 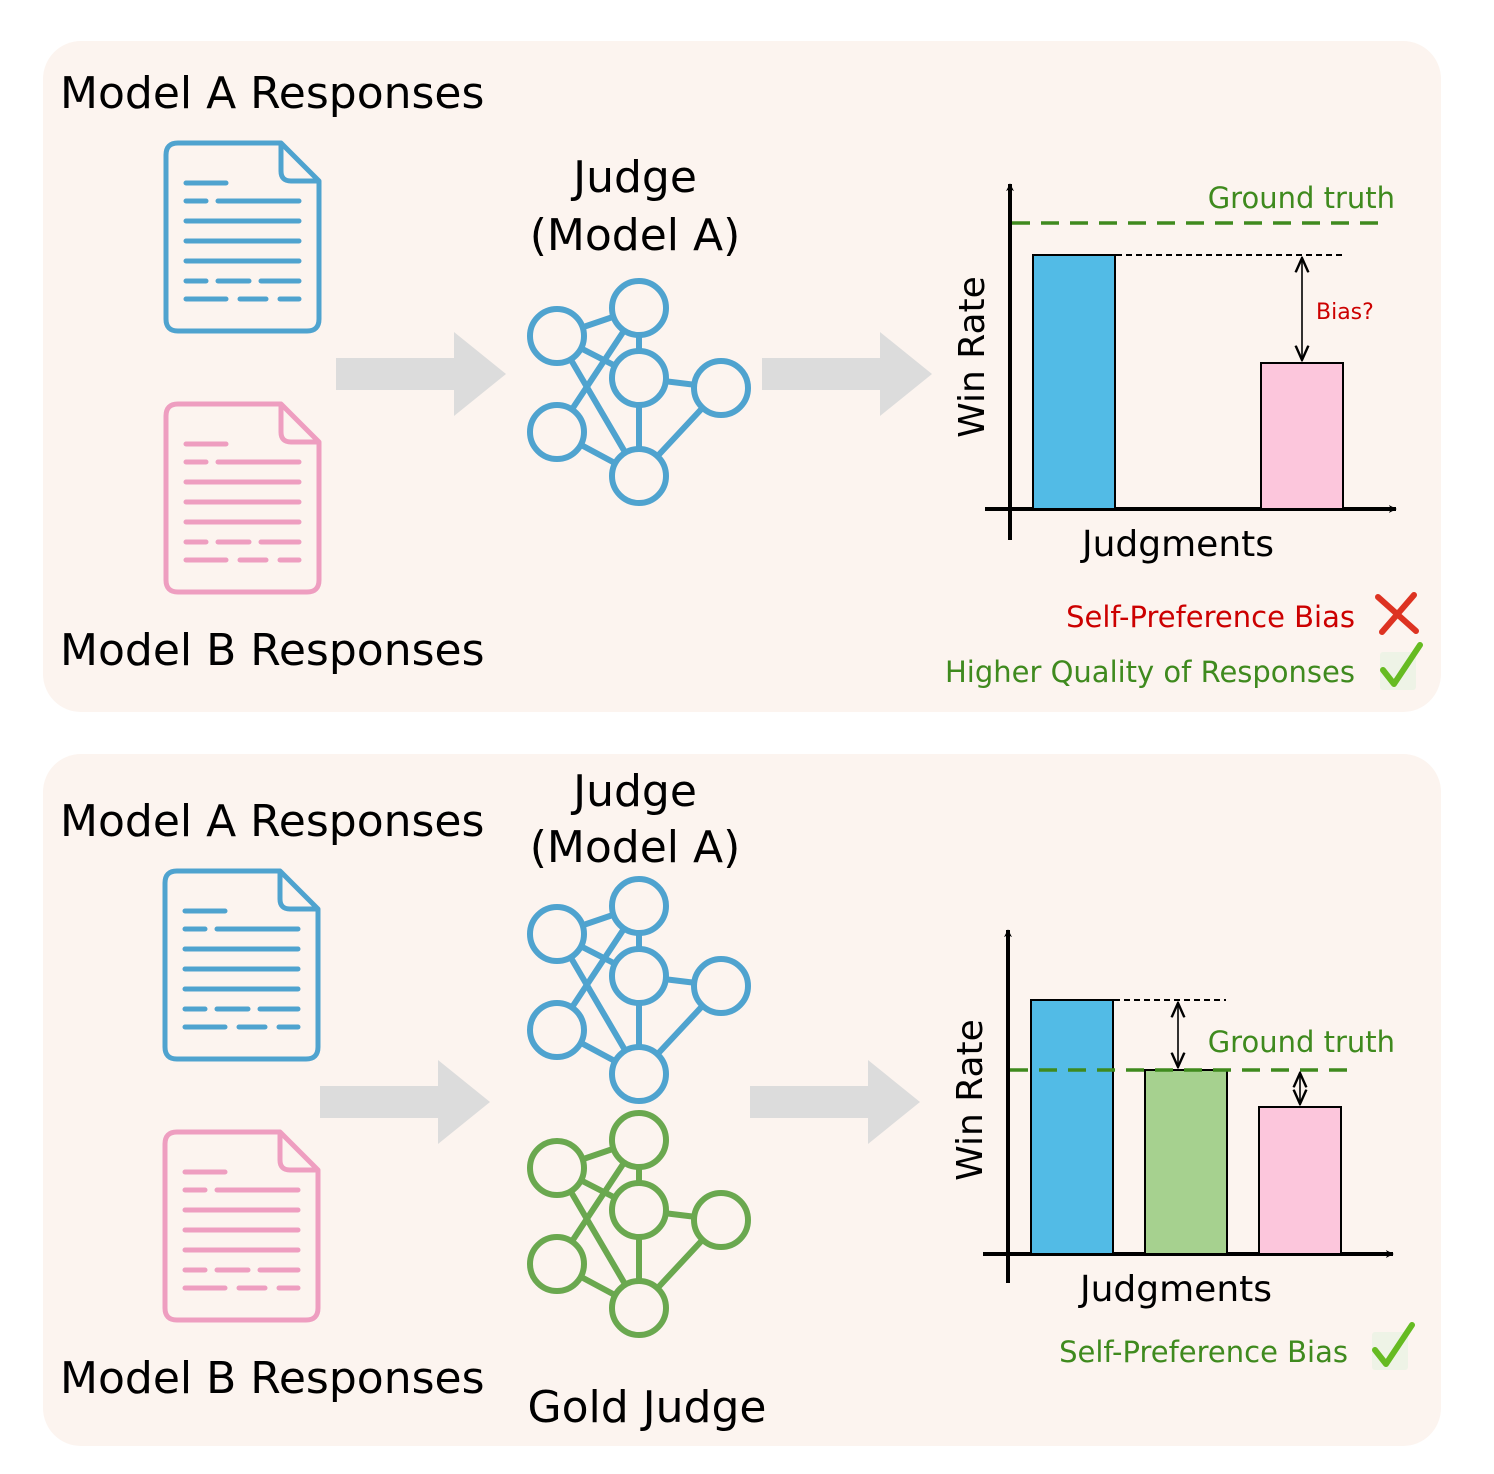 I want to click on higher-quality-label: Higher Quality of Responses, so click(x=1150, y=672).